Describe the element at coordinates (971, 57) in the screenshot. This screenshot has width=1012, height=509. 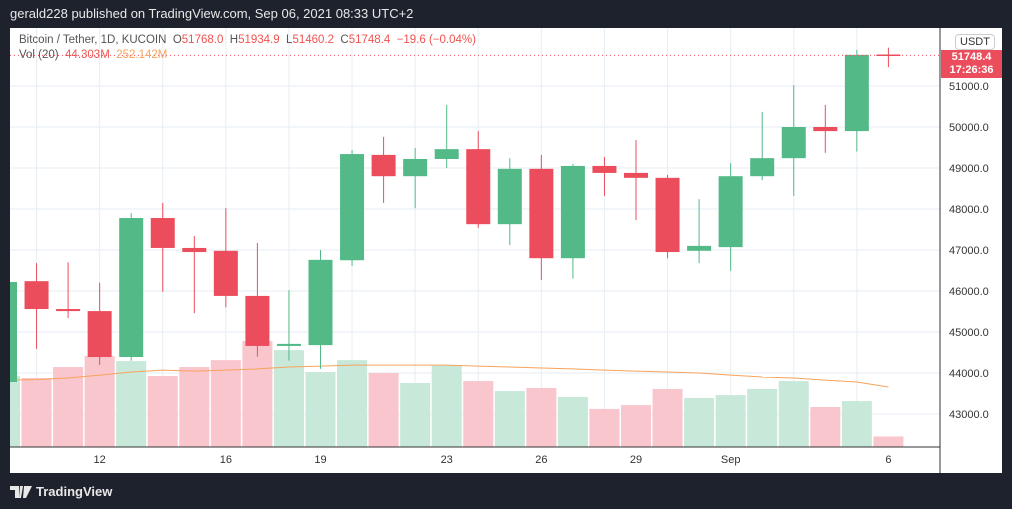
I see `last-price: 51748.4` at that location.